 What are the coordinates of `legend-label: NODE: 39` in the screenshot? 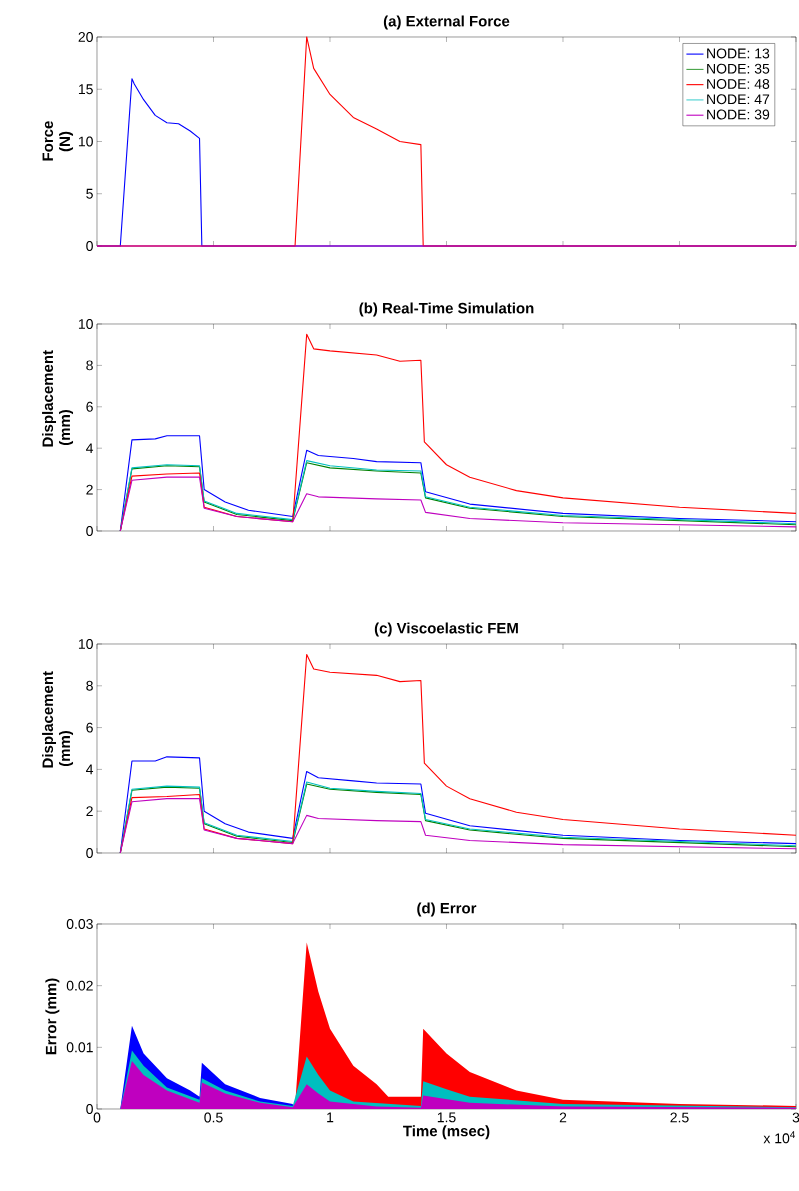 It's located at (738, 114).